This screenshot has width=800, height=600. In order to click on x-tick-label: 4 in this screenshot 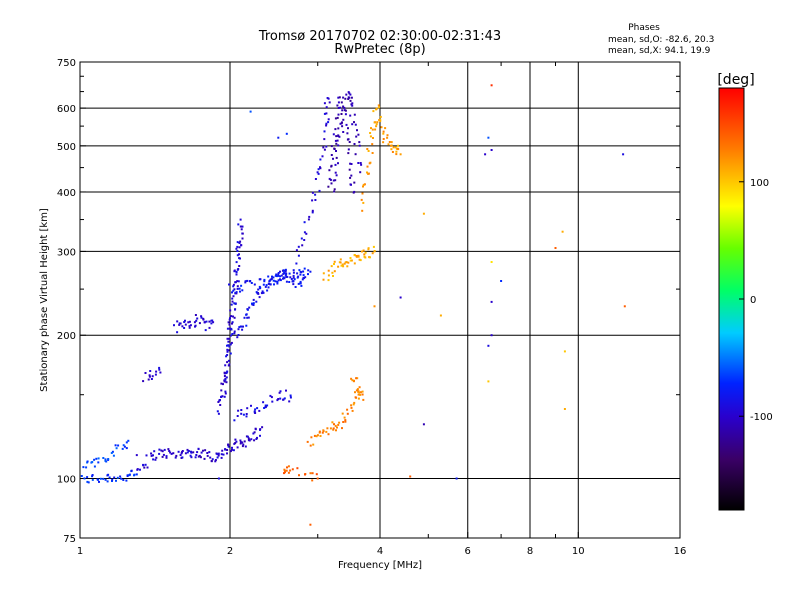, I will do `click(380, 551)`.